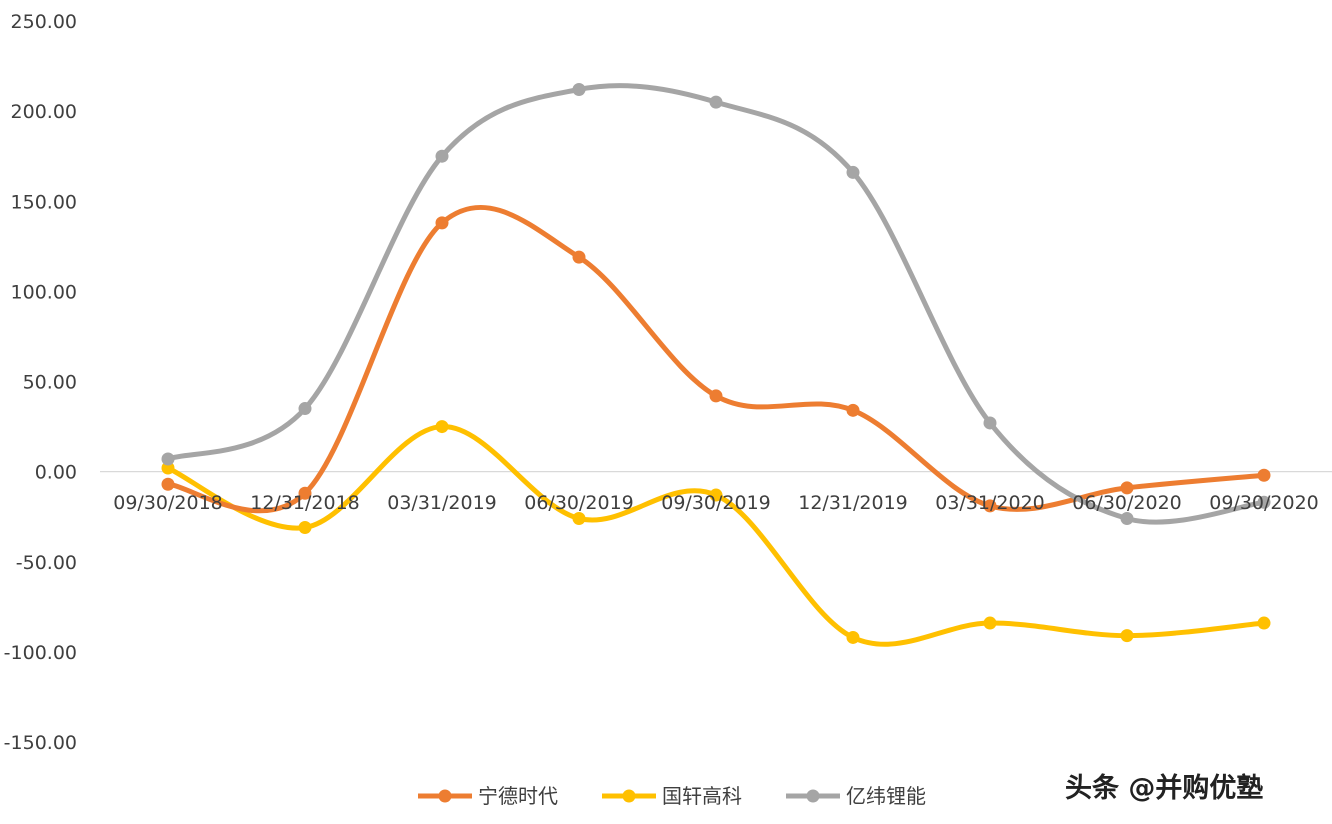 This screenshot has height=824, width=1332. What do you see at coordinates (40, 653) in the screenshot?
I see `y-tick-label: -100.00` at bounding box center [40, 653].